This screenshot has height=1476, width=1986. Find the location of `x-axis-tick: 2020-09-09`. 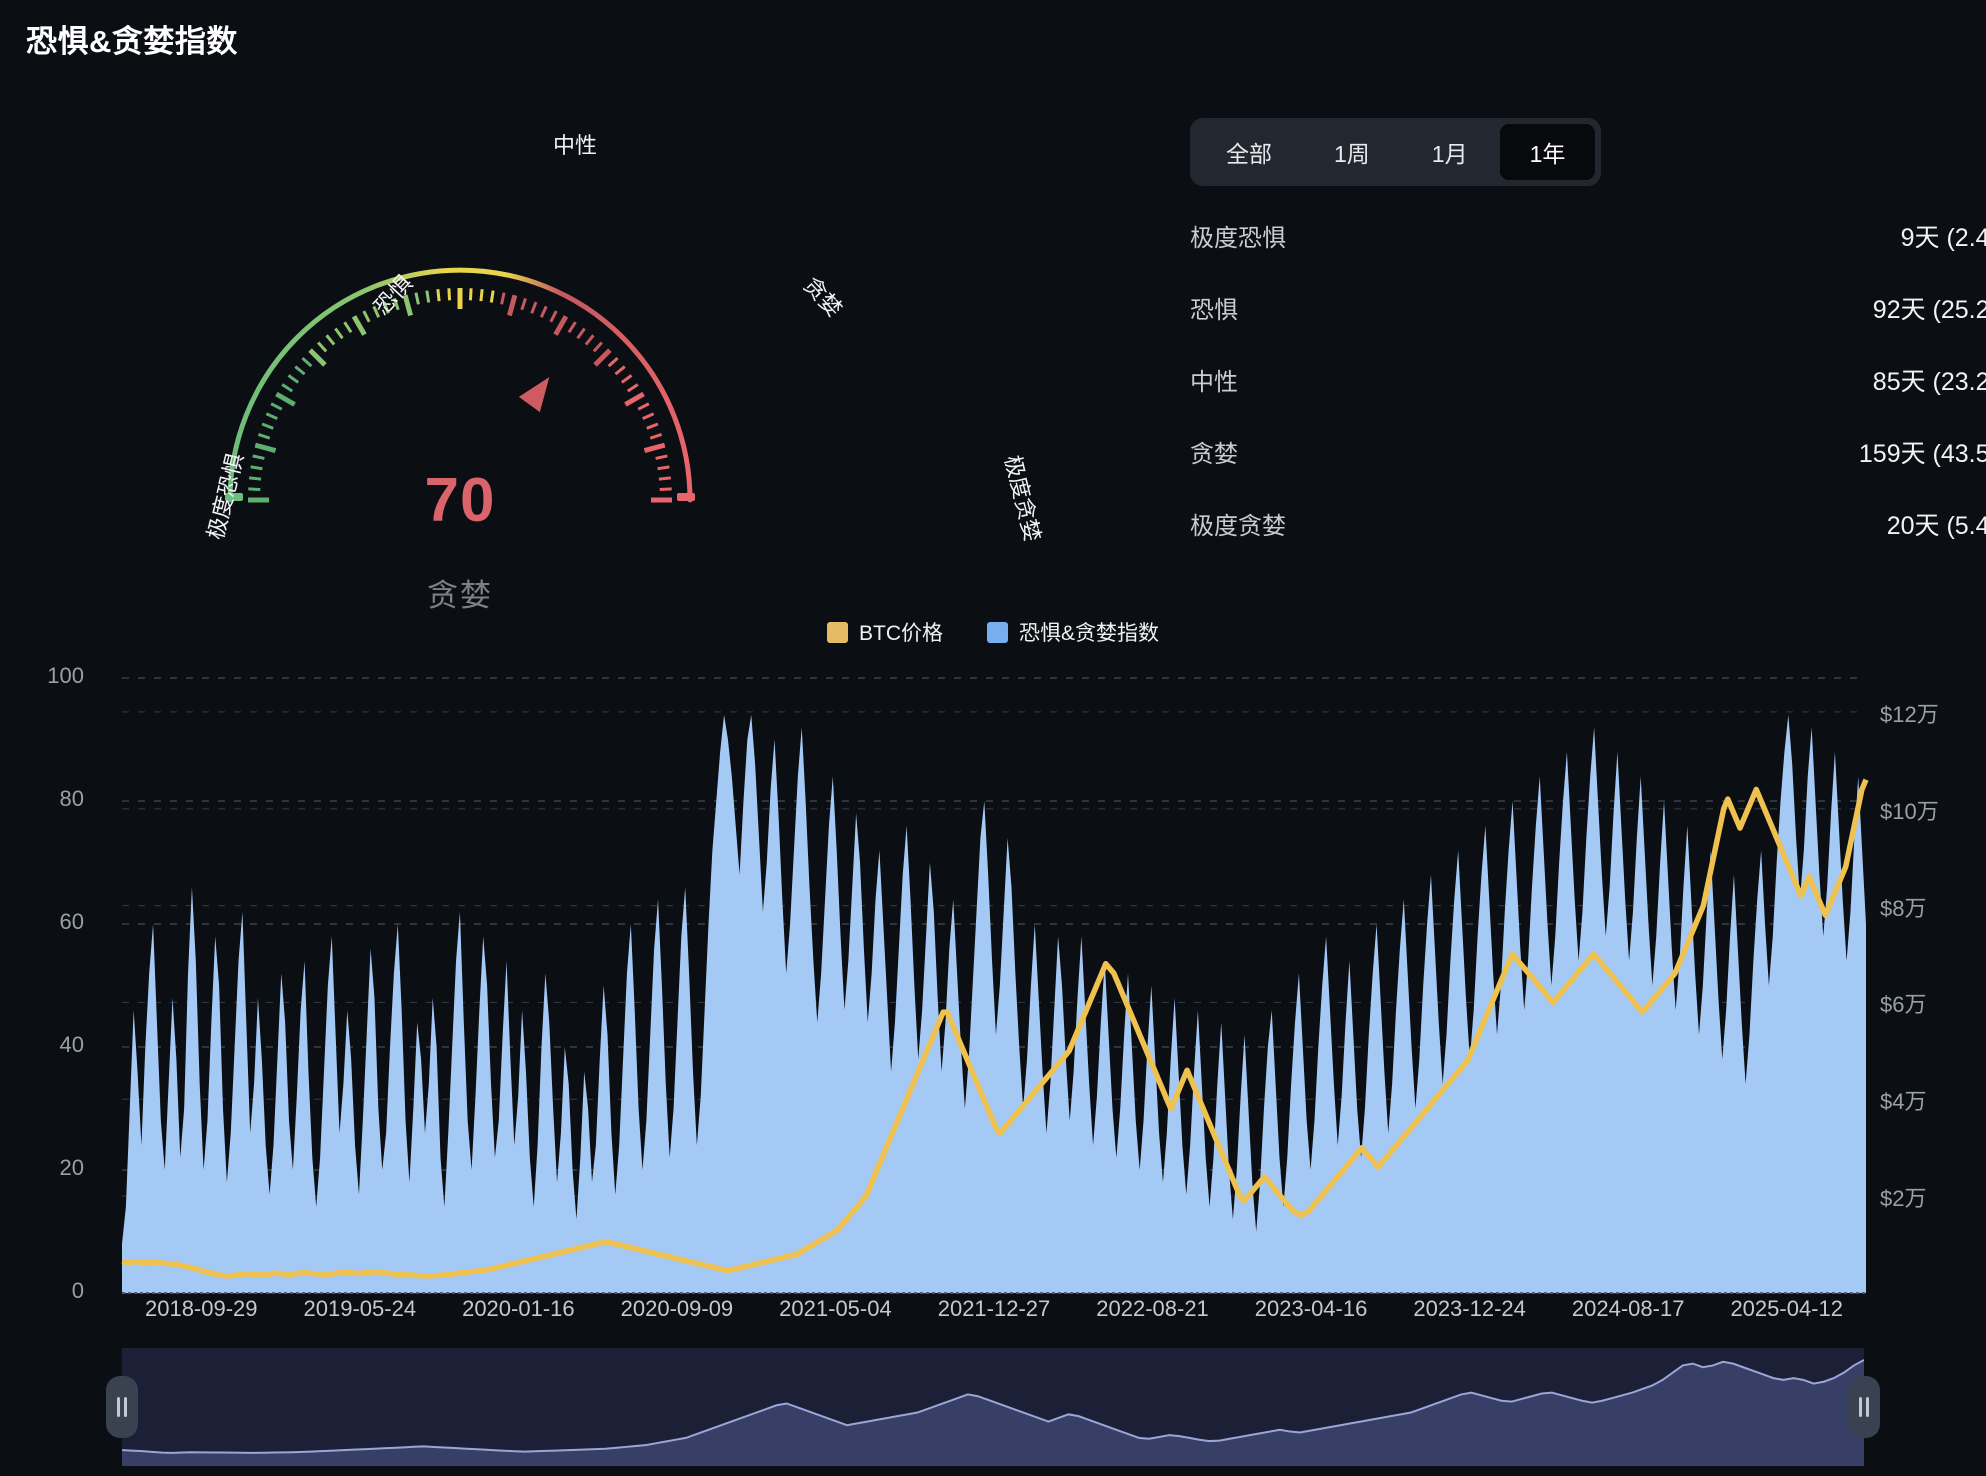

x-axis-tick: 2020-09-09 is located at coordinates (677, 1308).